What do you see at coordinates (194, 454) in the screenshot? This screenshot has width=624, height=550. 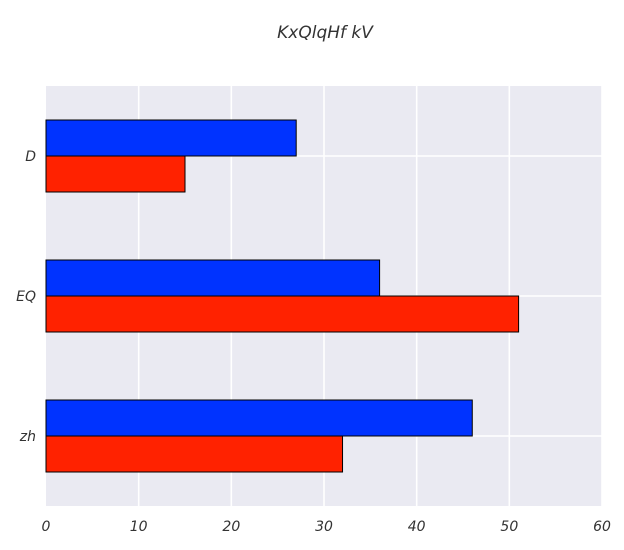 I see `bar-series-2-zh` at bounding box center [194, 454].